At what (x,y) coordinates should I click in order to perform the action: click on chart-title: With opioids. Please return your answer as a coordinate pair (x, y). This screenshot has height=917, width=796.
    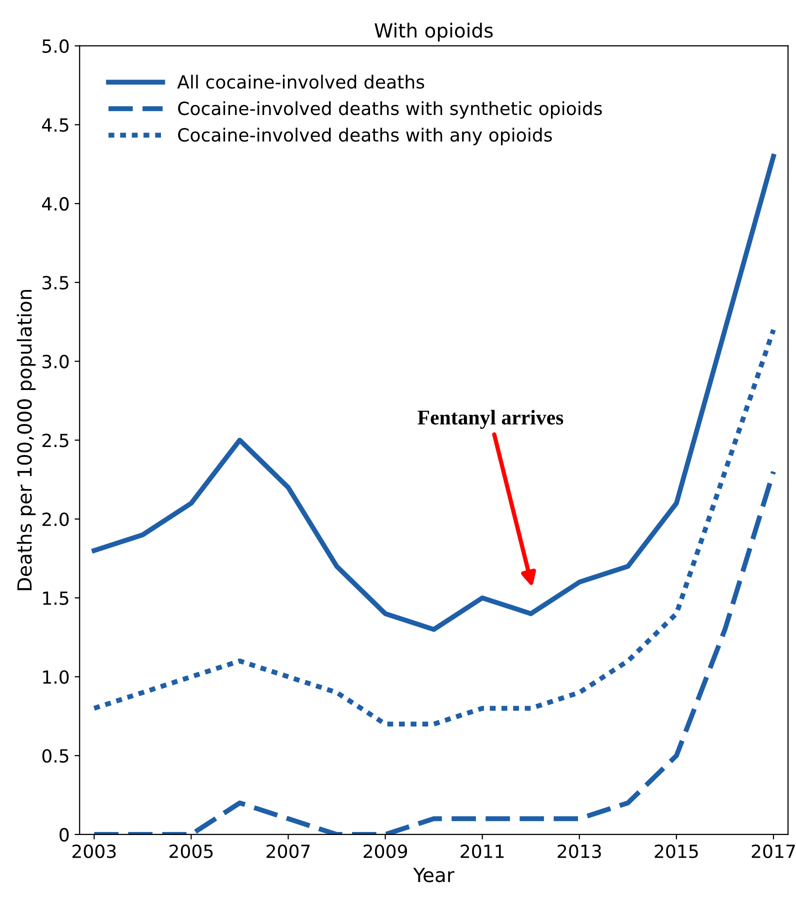
    Looking at the image, I should click on (433, 32).